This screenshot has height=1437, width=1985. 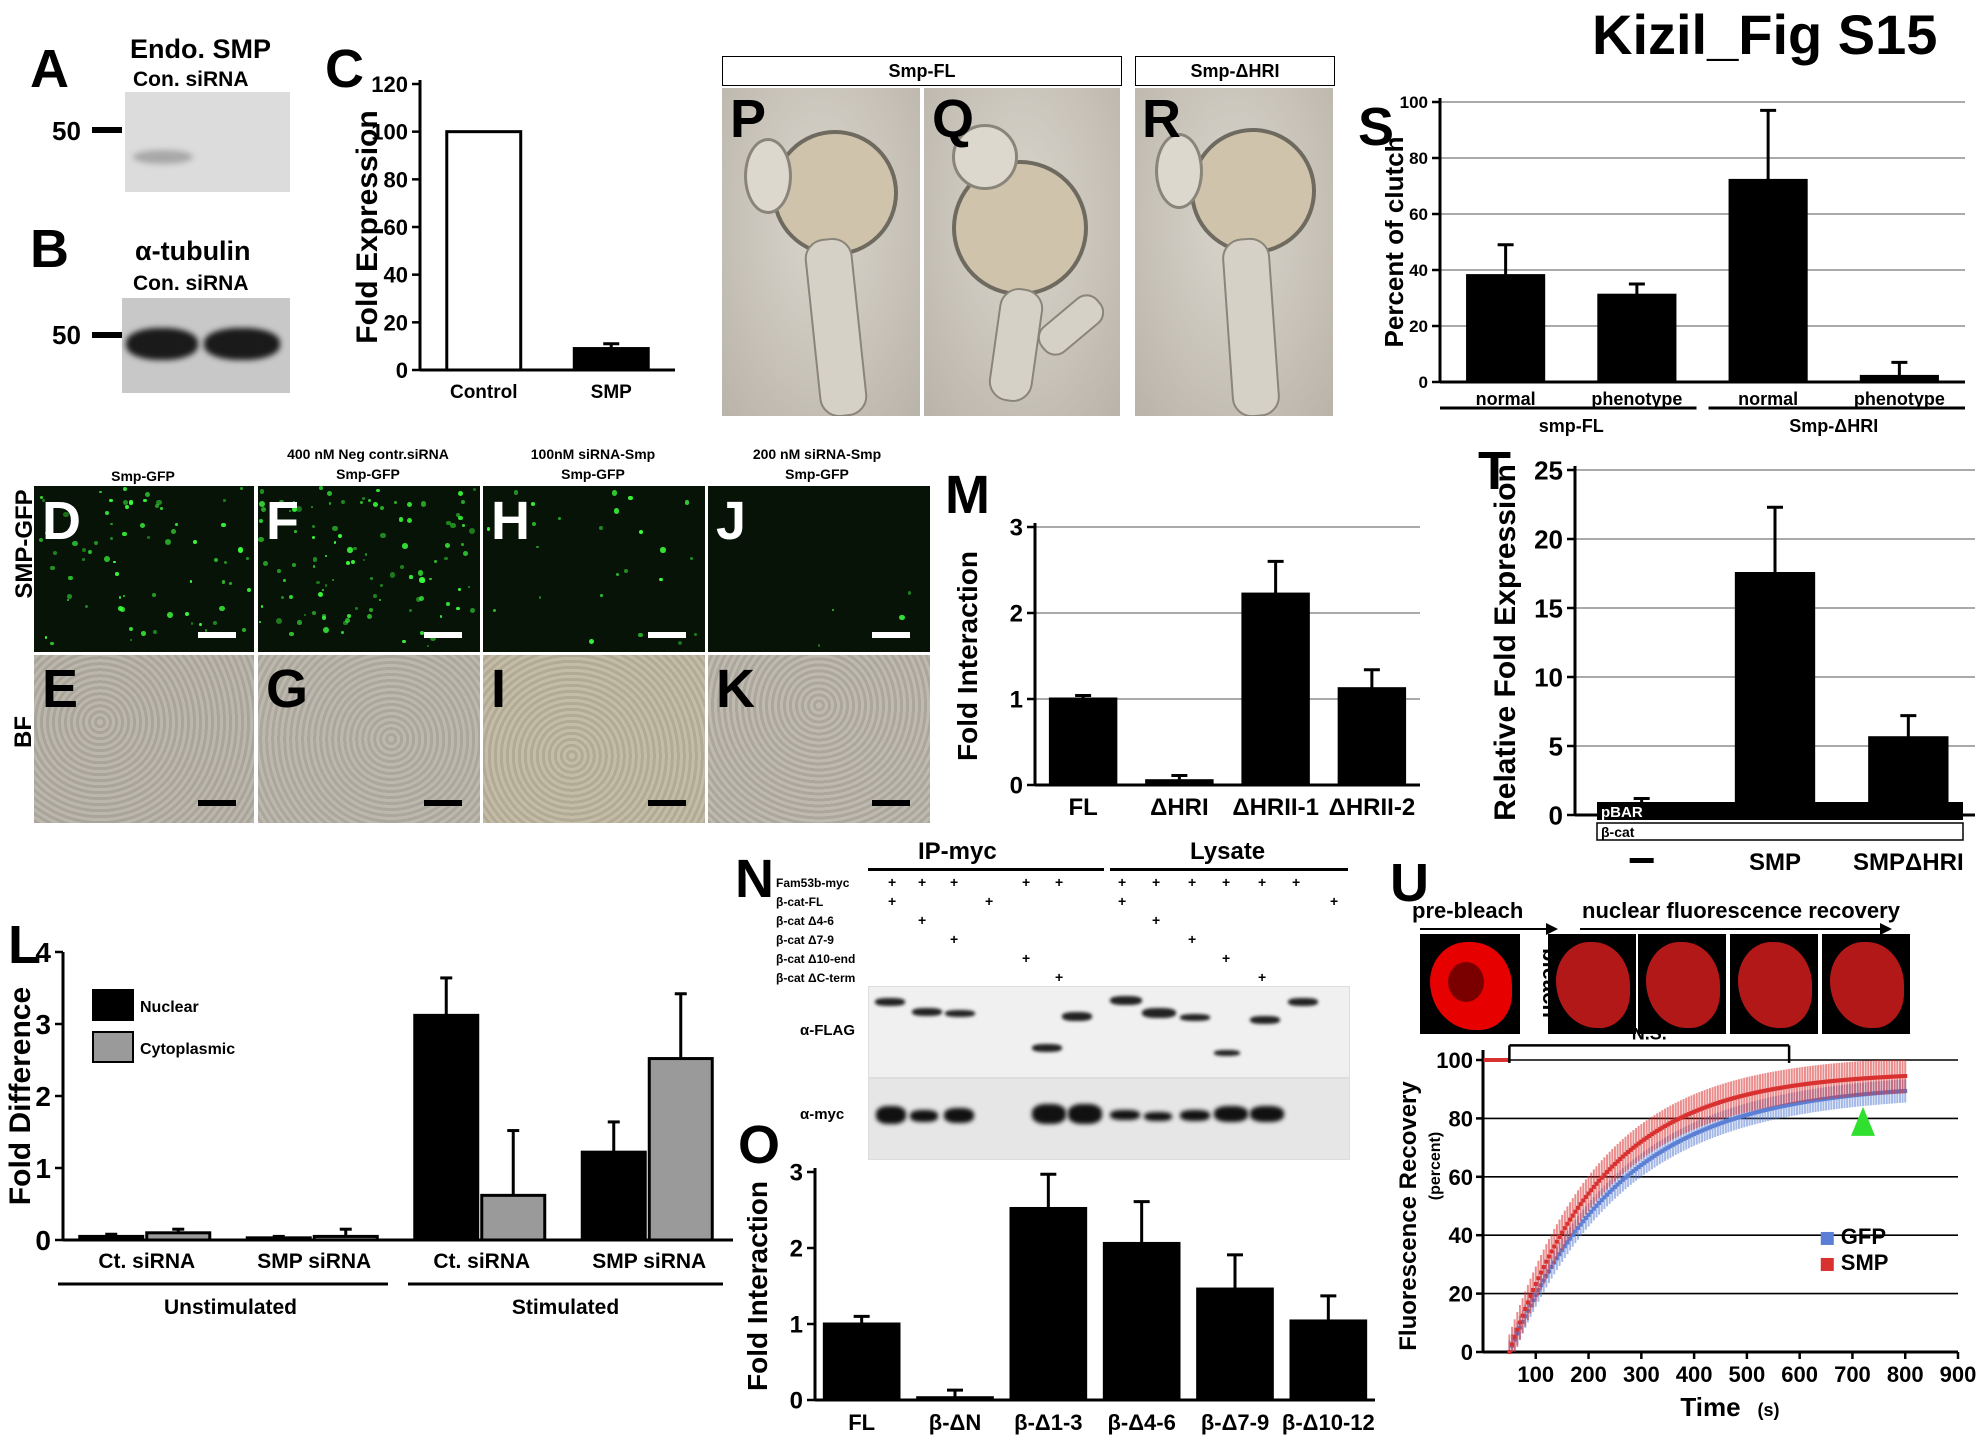 What do you see at coordinates (796, 1325) in the screenshot?
I see `y-tick-label: 1` at bounding box center [796, 1325].